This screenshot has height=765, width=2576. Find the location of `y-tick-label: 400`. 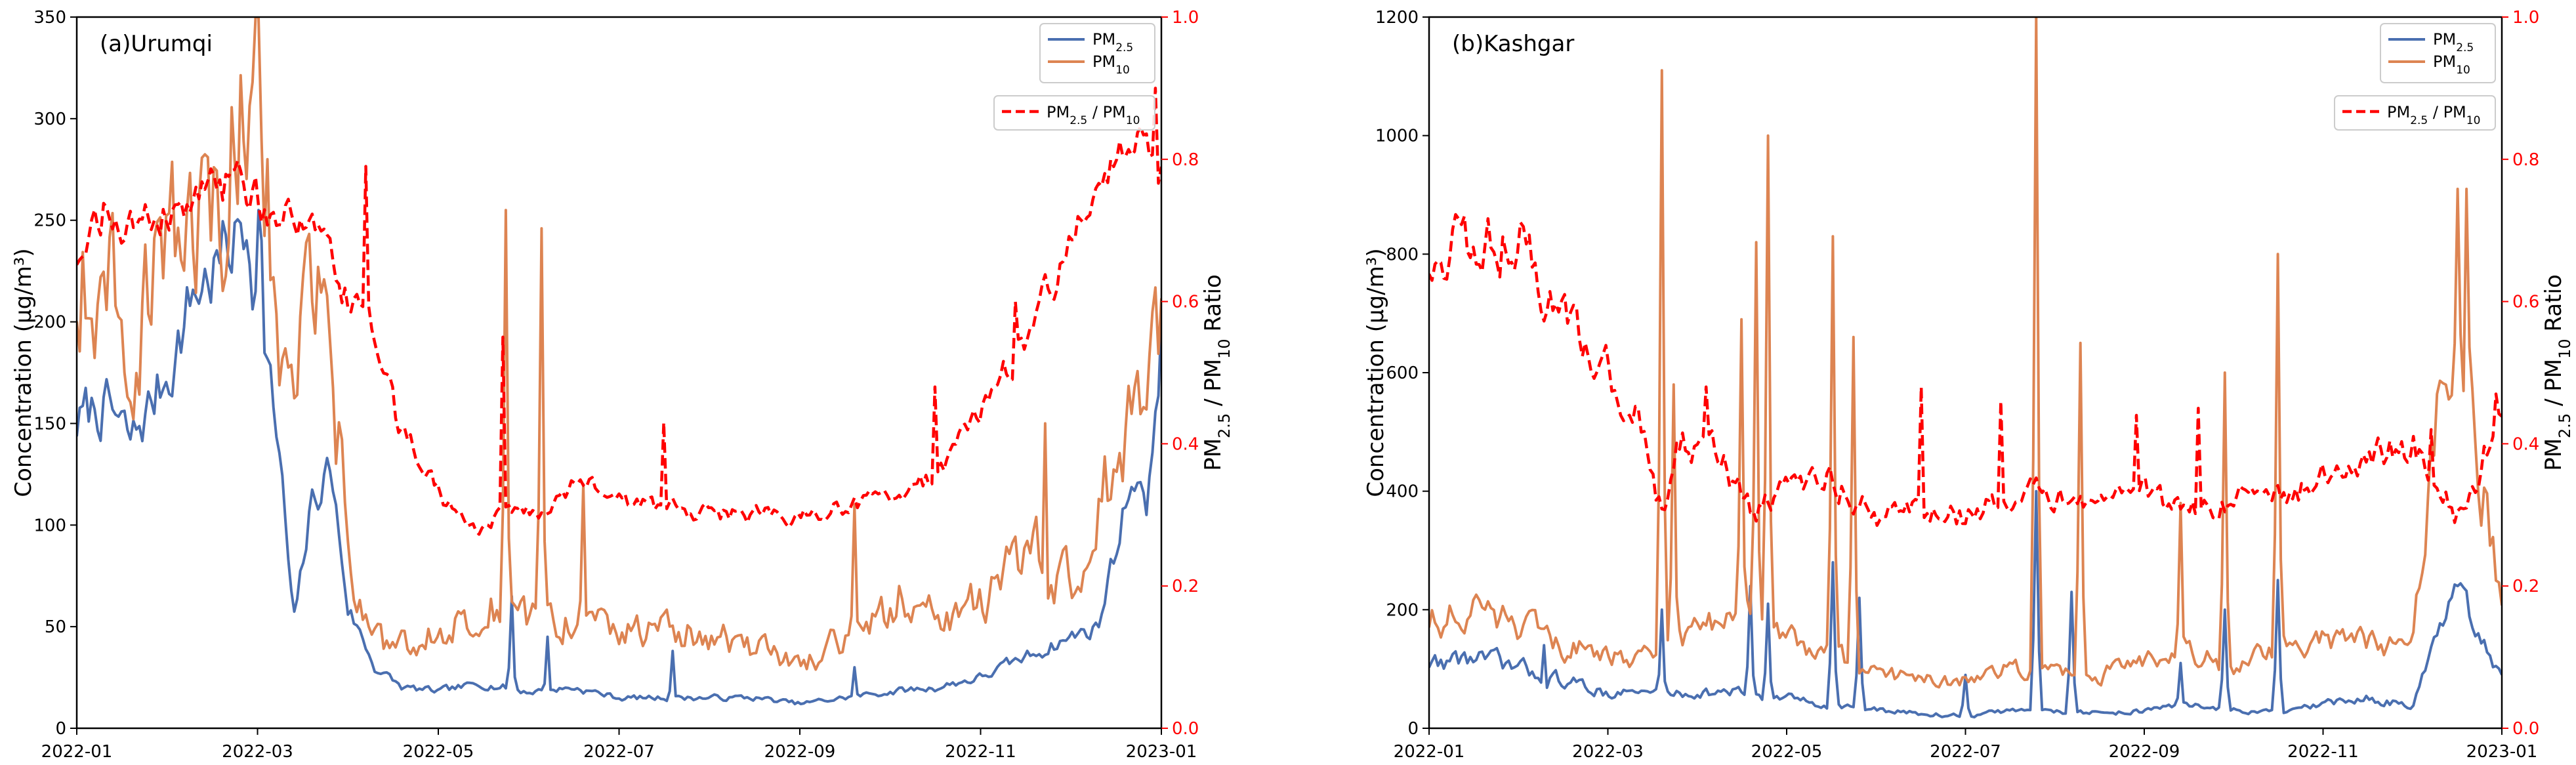

y-tick-label: 400 is located at coordinates (1403, 492).